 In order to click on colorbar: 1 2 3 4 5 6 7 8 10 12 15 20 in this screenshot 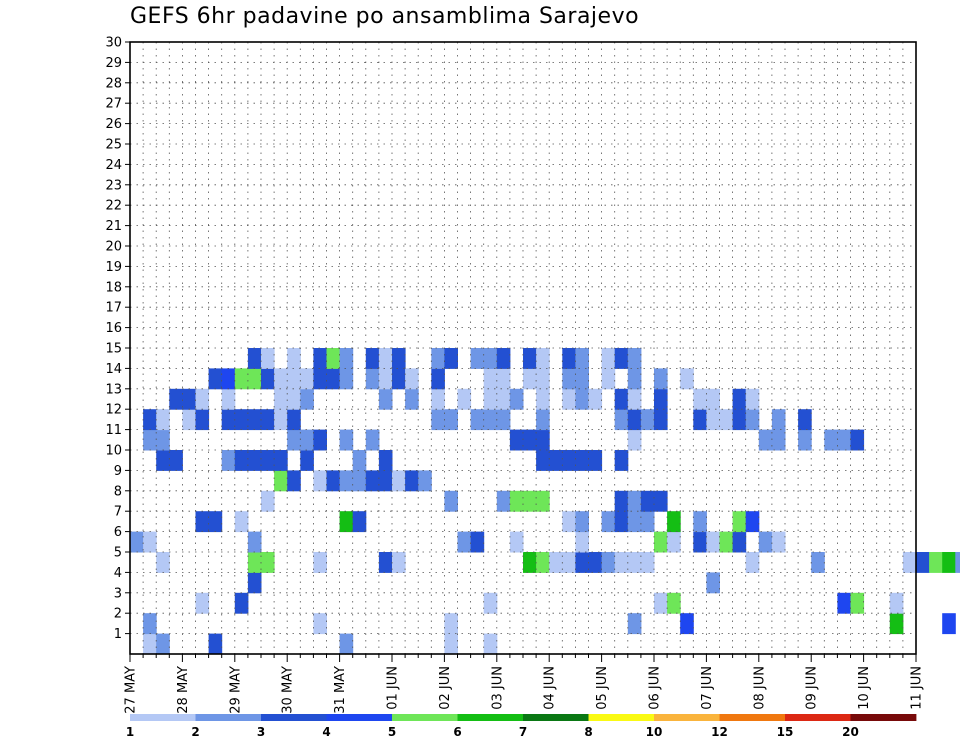, I will do `click(521, 726)`.